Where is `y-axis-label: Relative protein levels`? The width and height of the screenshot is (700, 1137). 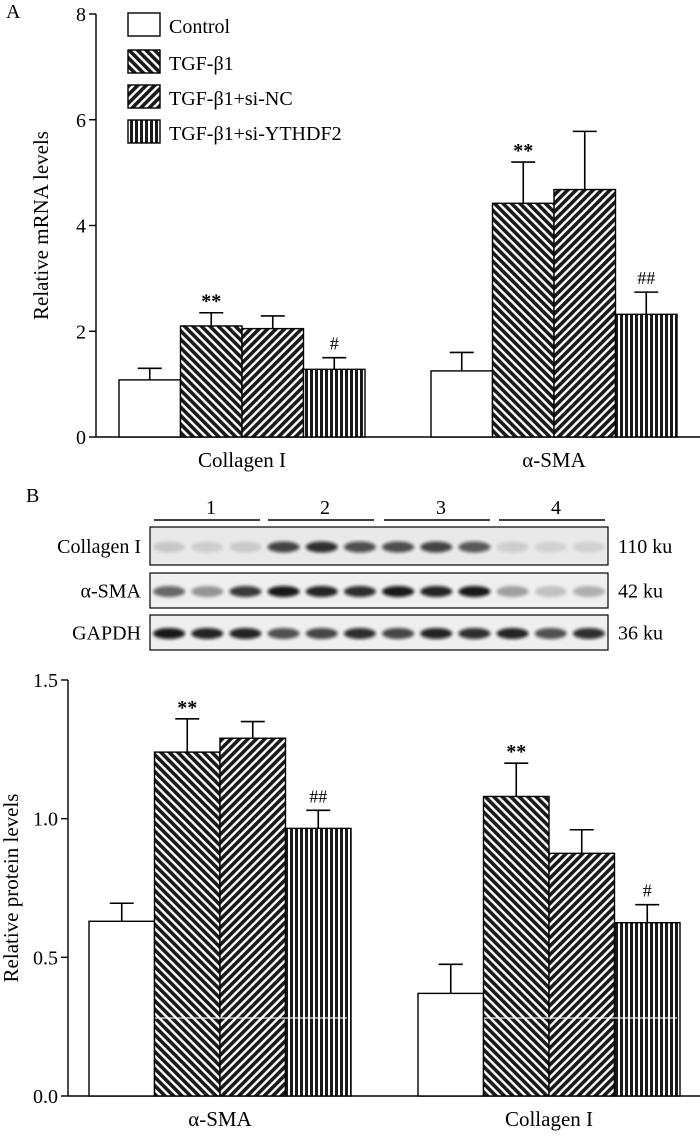
y-axis-label: Relative protein levels is located at coordinates (11, 888).